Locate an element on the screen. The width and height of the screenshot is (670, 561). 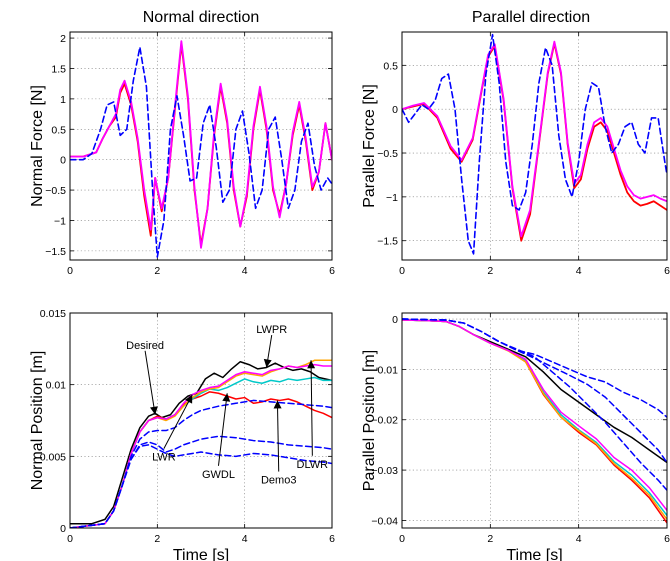
y-tick-label: 0.015 is located at coordinates (53, 314).